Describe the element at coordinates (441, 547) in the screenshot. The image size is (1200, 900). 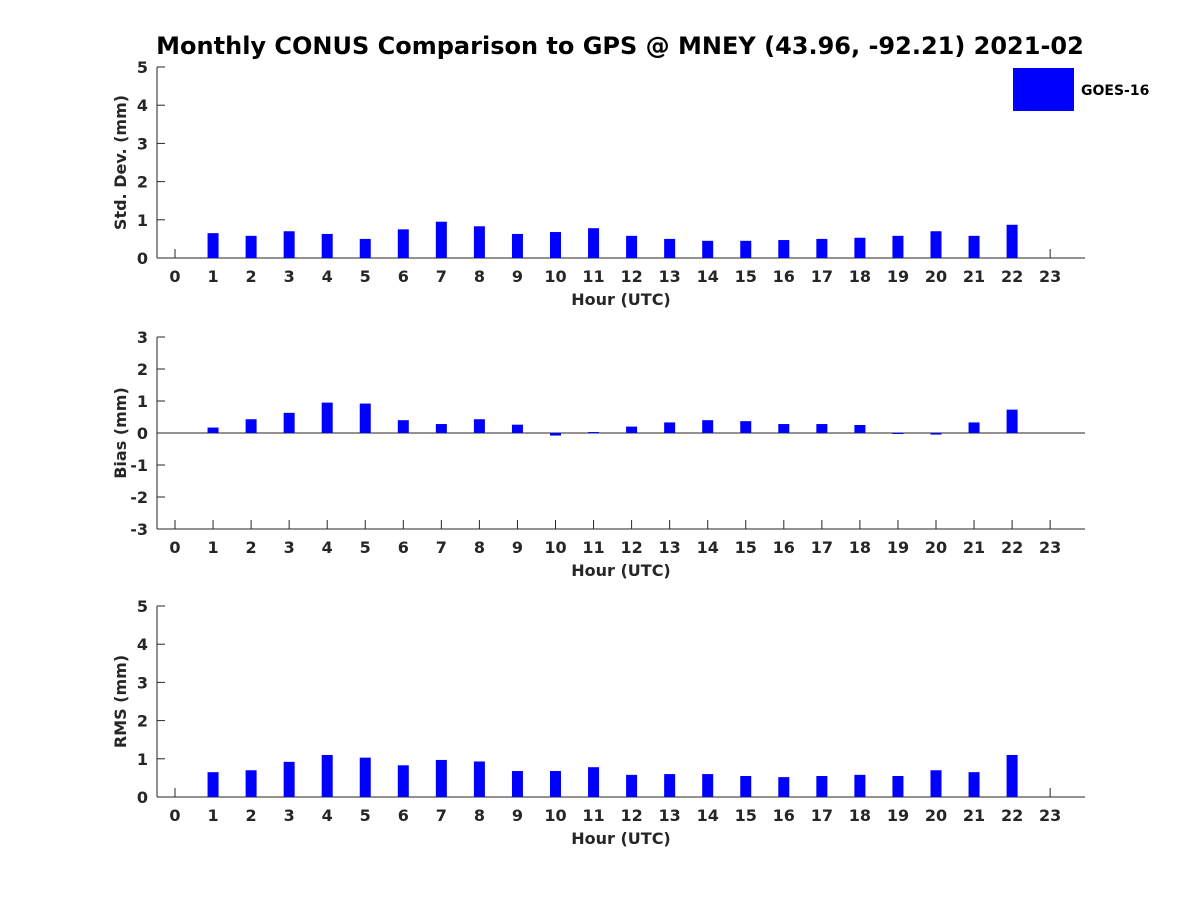
I see `x-tick-label: 7` at that location.